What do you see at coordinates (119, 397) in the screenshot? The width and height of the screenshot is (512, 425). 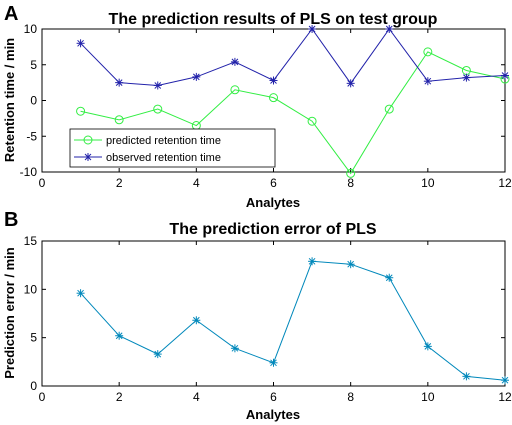 I see `chart-b-xtick-label: 2` at bounding box center [119, 397].